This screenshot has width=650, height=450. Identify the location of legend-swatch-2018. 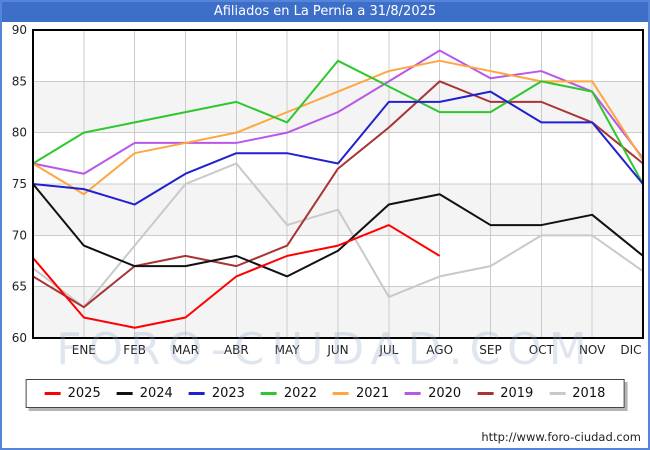
(557, 393).